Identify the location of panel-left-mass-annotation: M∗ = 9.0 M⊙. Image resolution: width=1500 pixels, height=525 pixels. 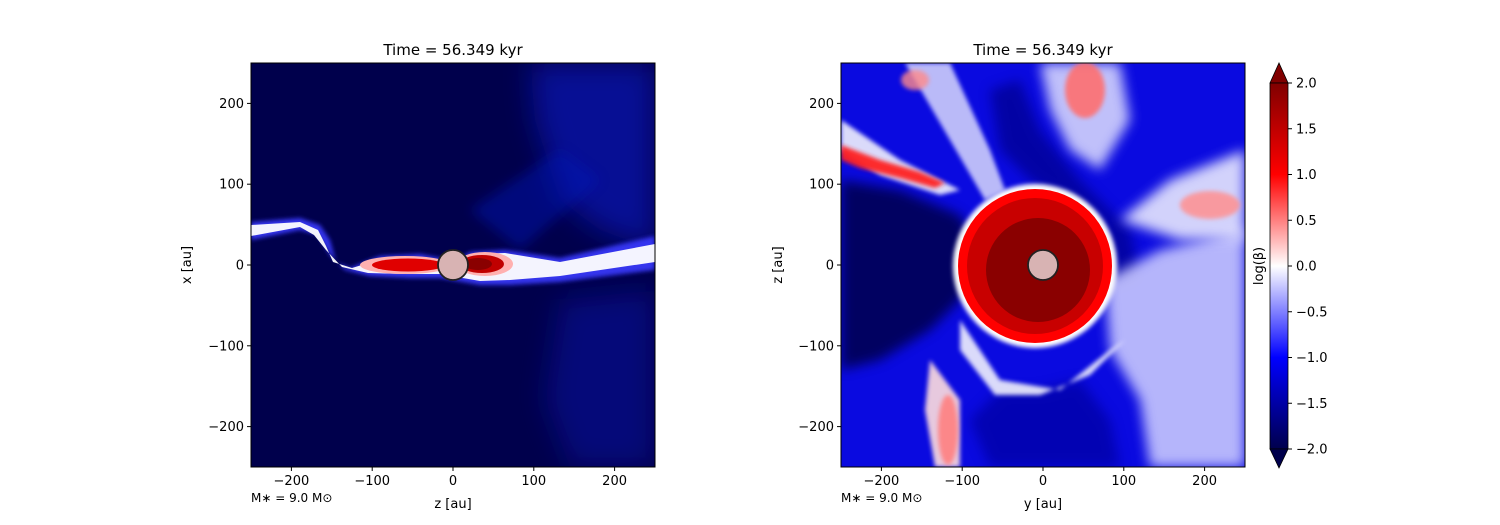
(291, 498).